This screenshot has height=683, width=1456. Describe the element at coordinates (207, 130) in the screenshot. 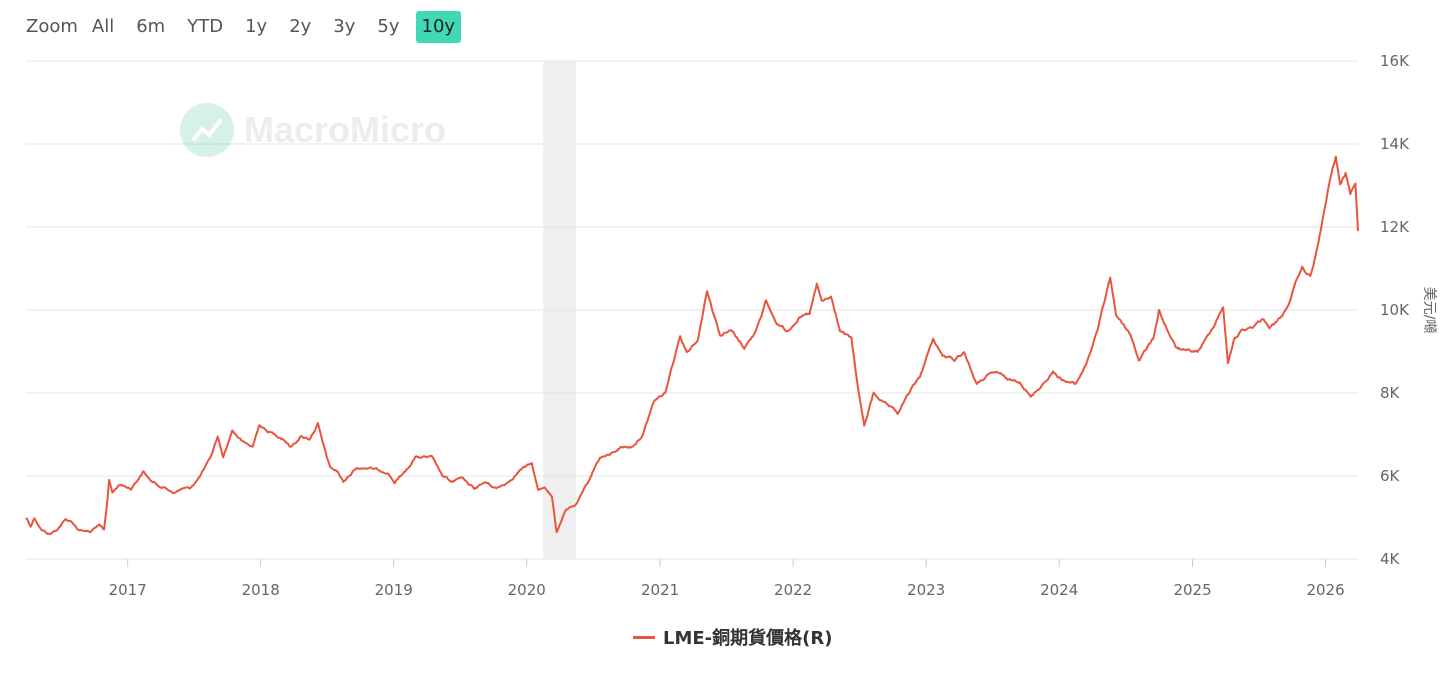

I see `watermark-chart-icon` at that location.